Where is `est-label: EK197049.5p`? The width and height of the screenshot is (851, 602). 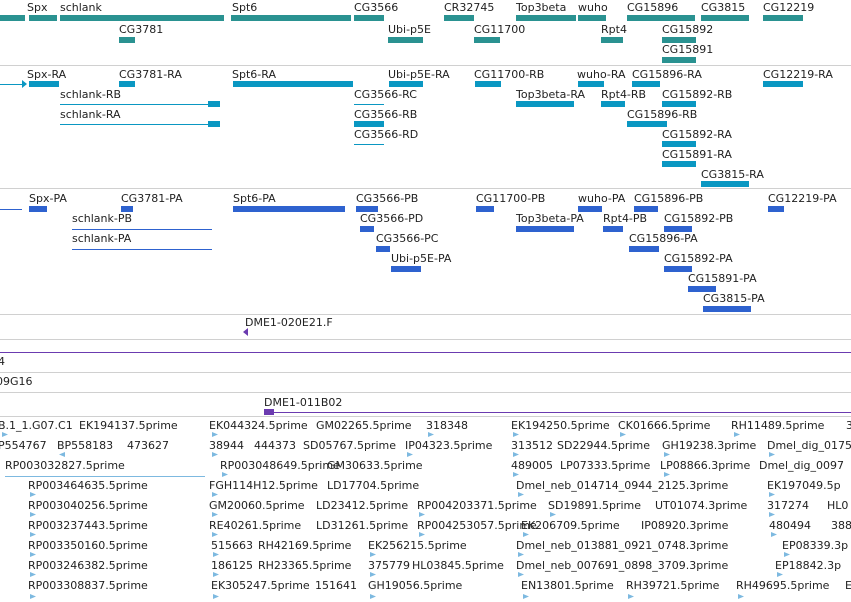
est-label: EK197049.5p is located at coordinates (804, 485).